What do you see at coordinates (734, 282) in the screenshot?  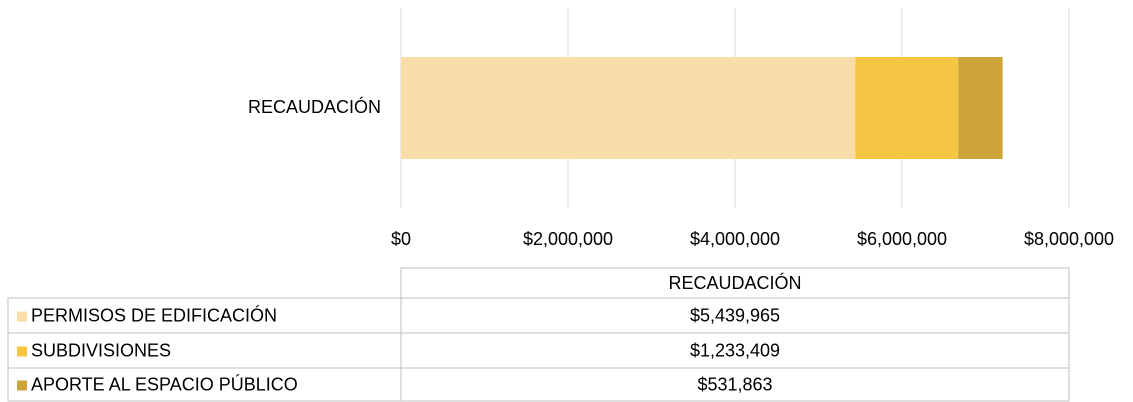 I see `table-header: RECAUDACIÓN` at bounding box center [734, 282].